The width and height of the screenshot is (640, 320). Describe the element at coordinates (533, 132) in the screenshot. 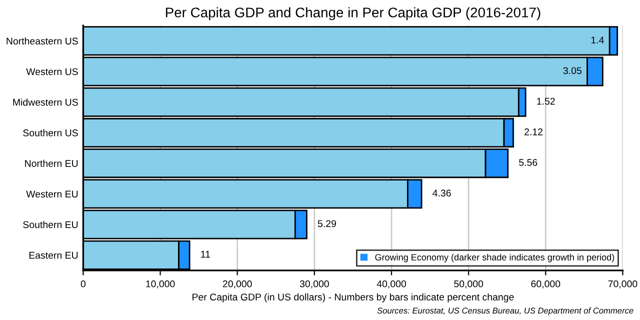

I see `annotation: 2.12` at that location.